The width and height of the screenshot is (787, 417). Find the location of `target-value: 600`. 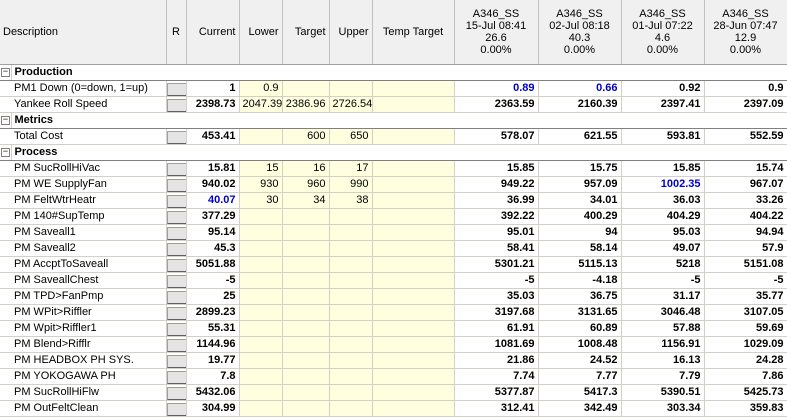

target-value: 600 is located at coordinates (306, 136).